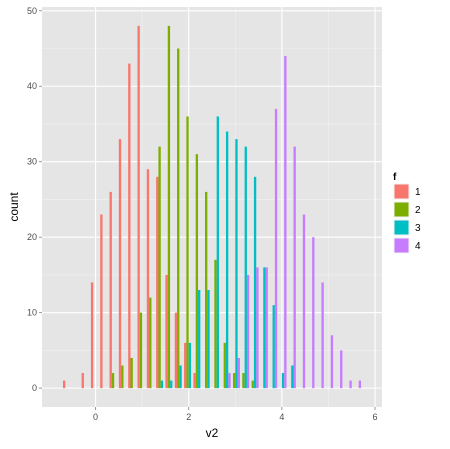 Image resolution: width=450 pixels, height=449 pixels. What do you see at coordinates (212, 433) in the screenshot?
I see `x-axis-title: v2` at bounding box center [212, 433].